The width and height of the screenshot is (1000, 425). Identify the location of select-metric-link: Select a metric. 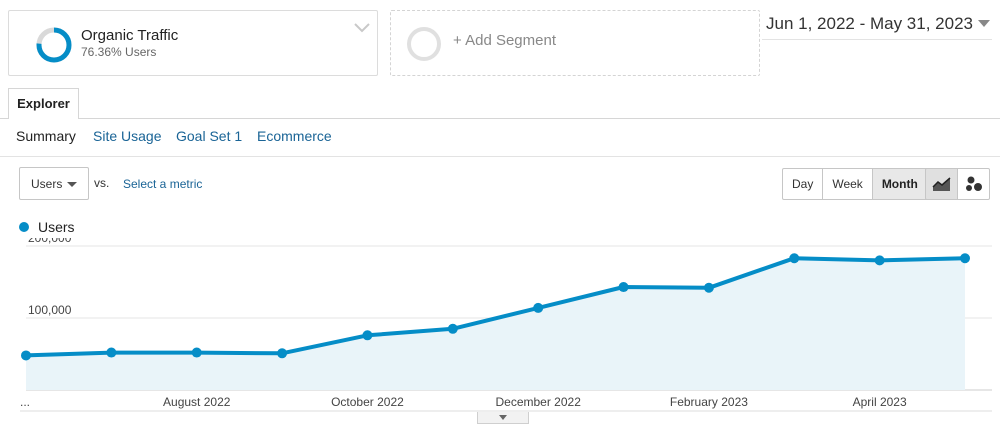
(163, 184).